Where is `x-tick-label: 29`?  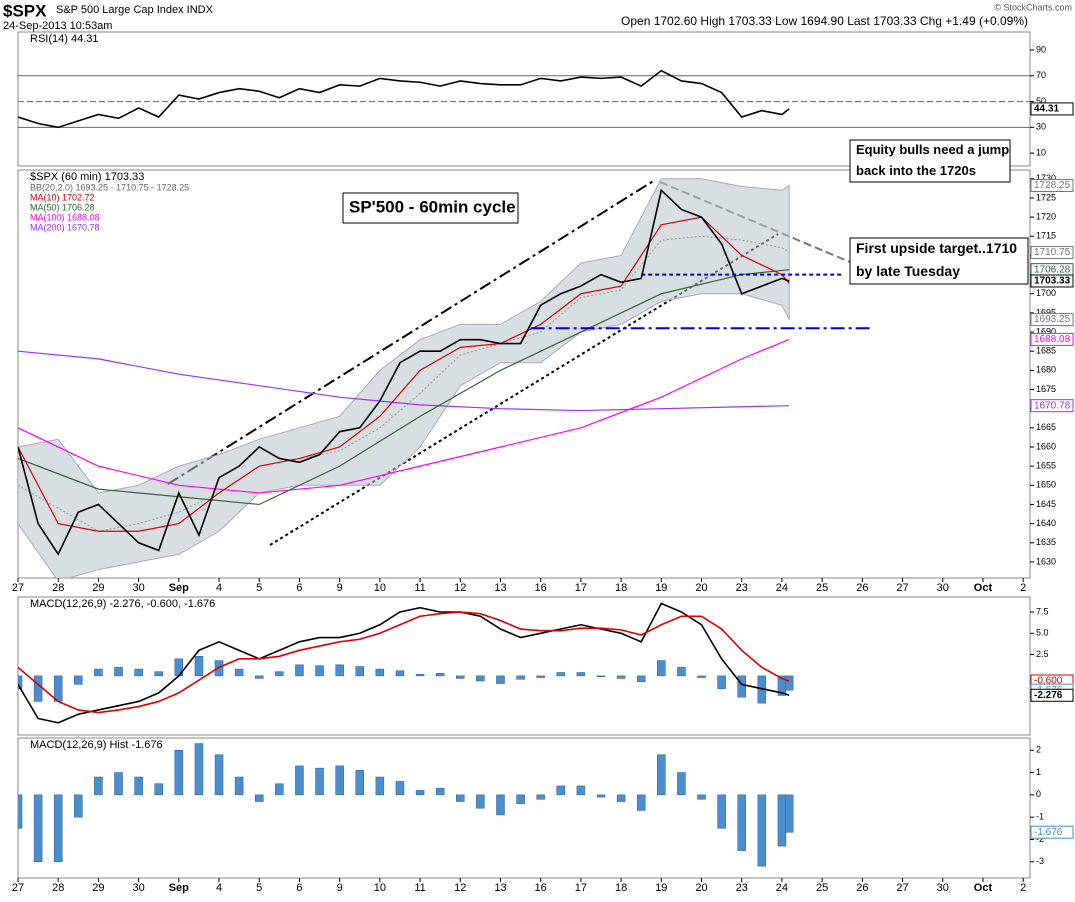 x-tick-label: 29 is located at coordinates (98, 588).